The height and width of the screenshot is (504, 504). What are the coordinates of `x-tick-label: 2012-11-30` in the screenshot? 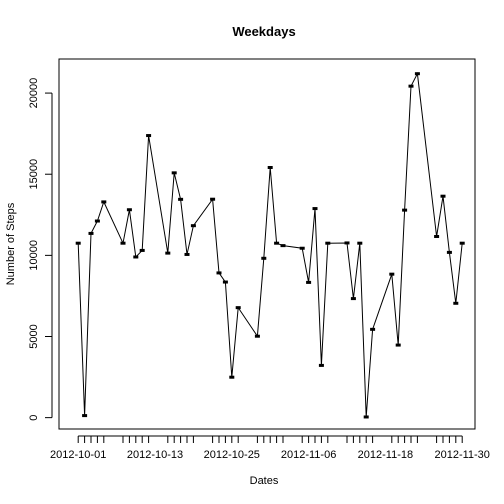 It's located at (461, 455).